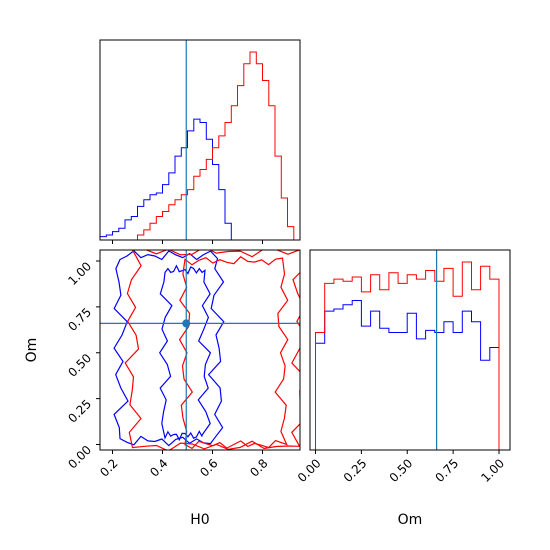 This screenshot has width=550, height=550. What do you see at coordinates (233, 353) in the screenshot?
I see `contour-red-inner` at bounding box center [233, 353].